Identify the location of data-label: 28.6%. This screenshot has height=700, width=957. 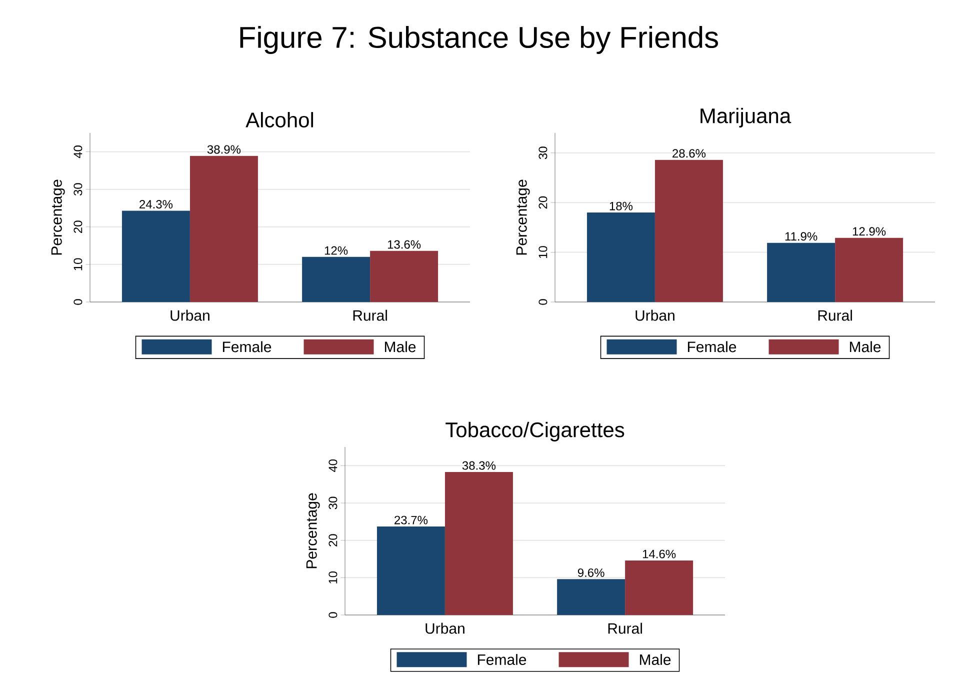
(689, 153).